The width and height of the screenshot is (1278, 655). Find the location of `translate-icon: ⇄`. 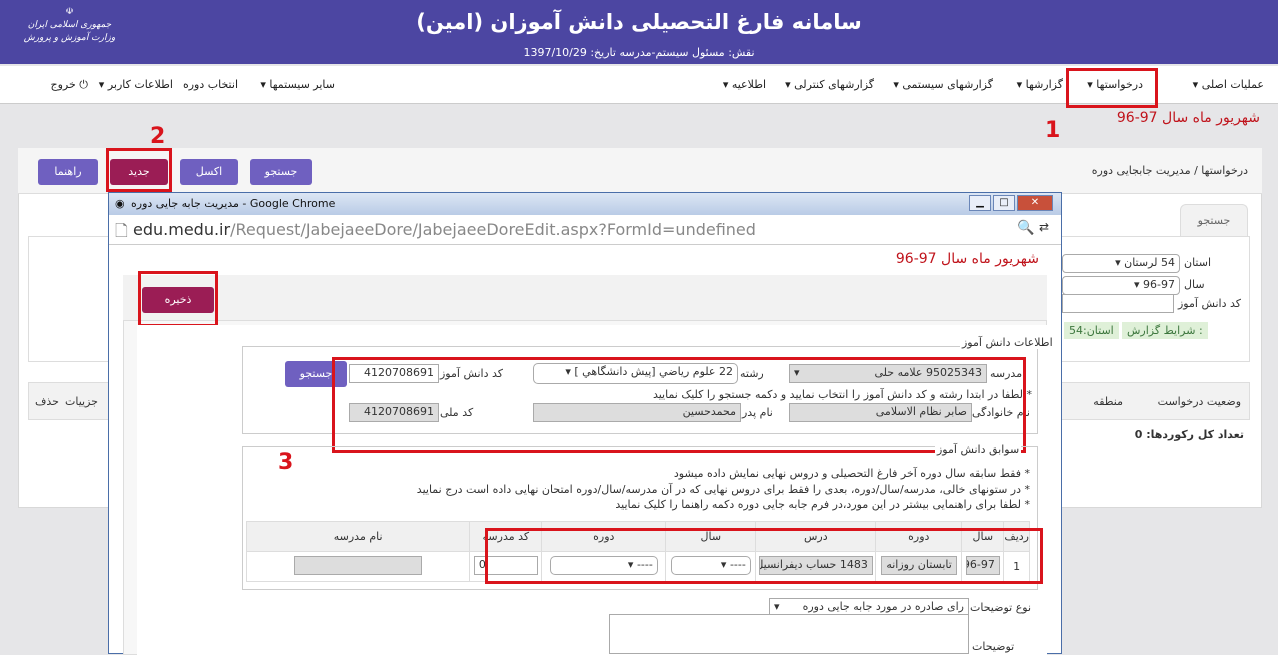

translate-icon: ⇄ is located at coordinates (1044, 227).